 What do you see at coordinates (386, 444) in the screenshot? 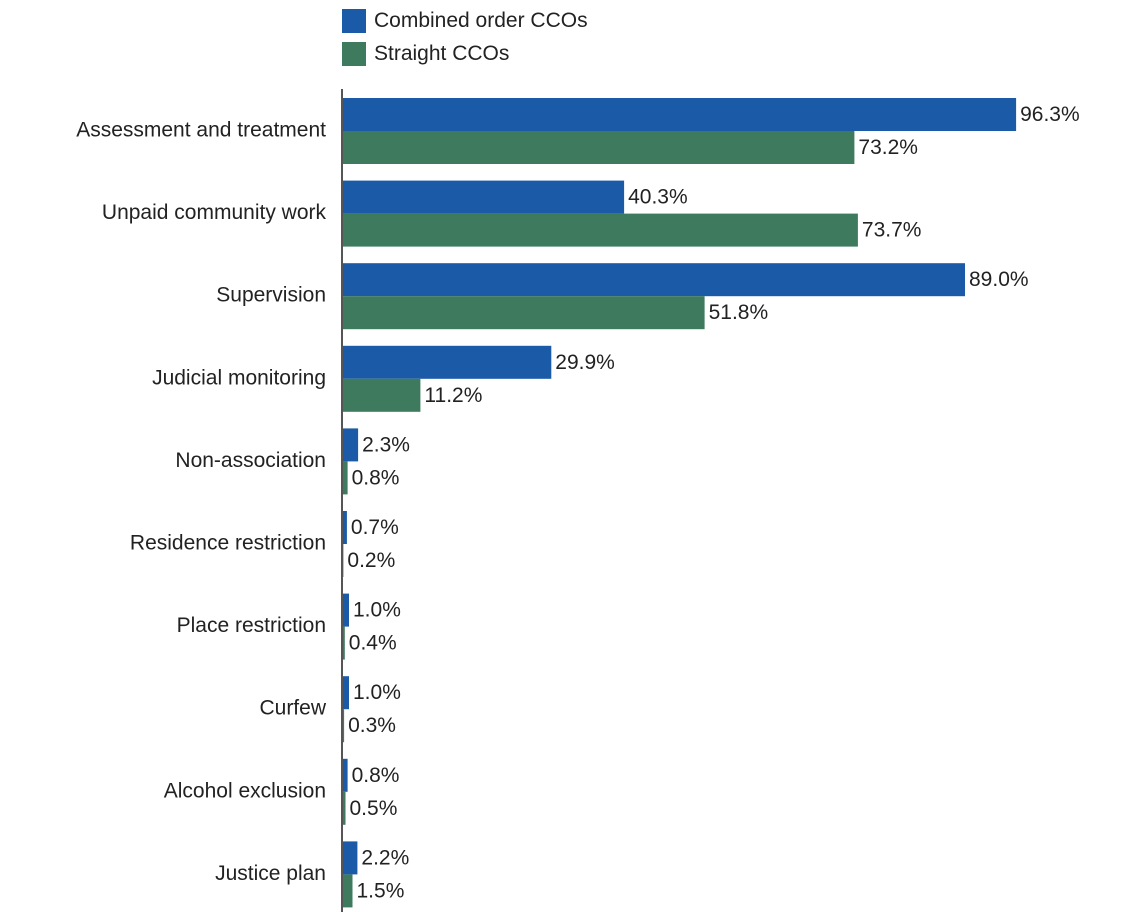
I see `data-label-combined-non-association: 2.3%` at bounding box center [386, 444].